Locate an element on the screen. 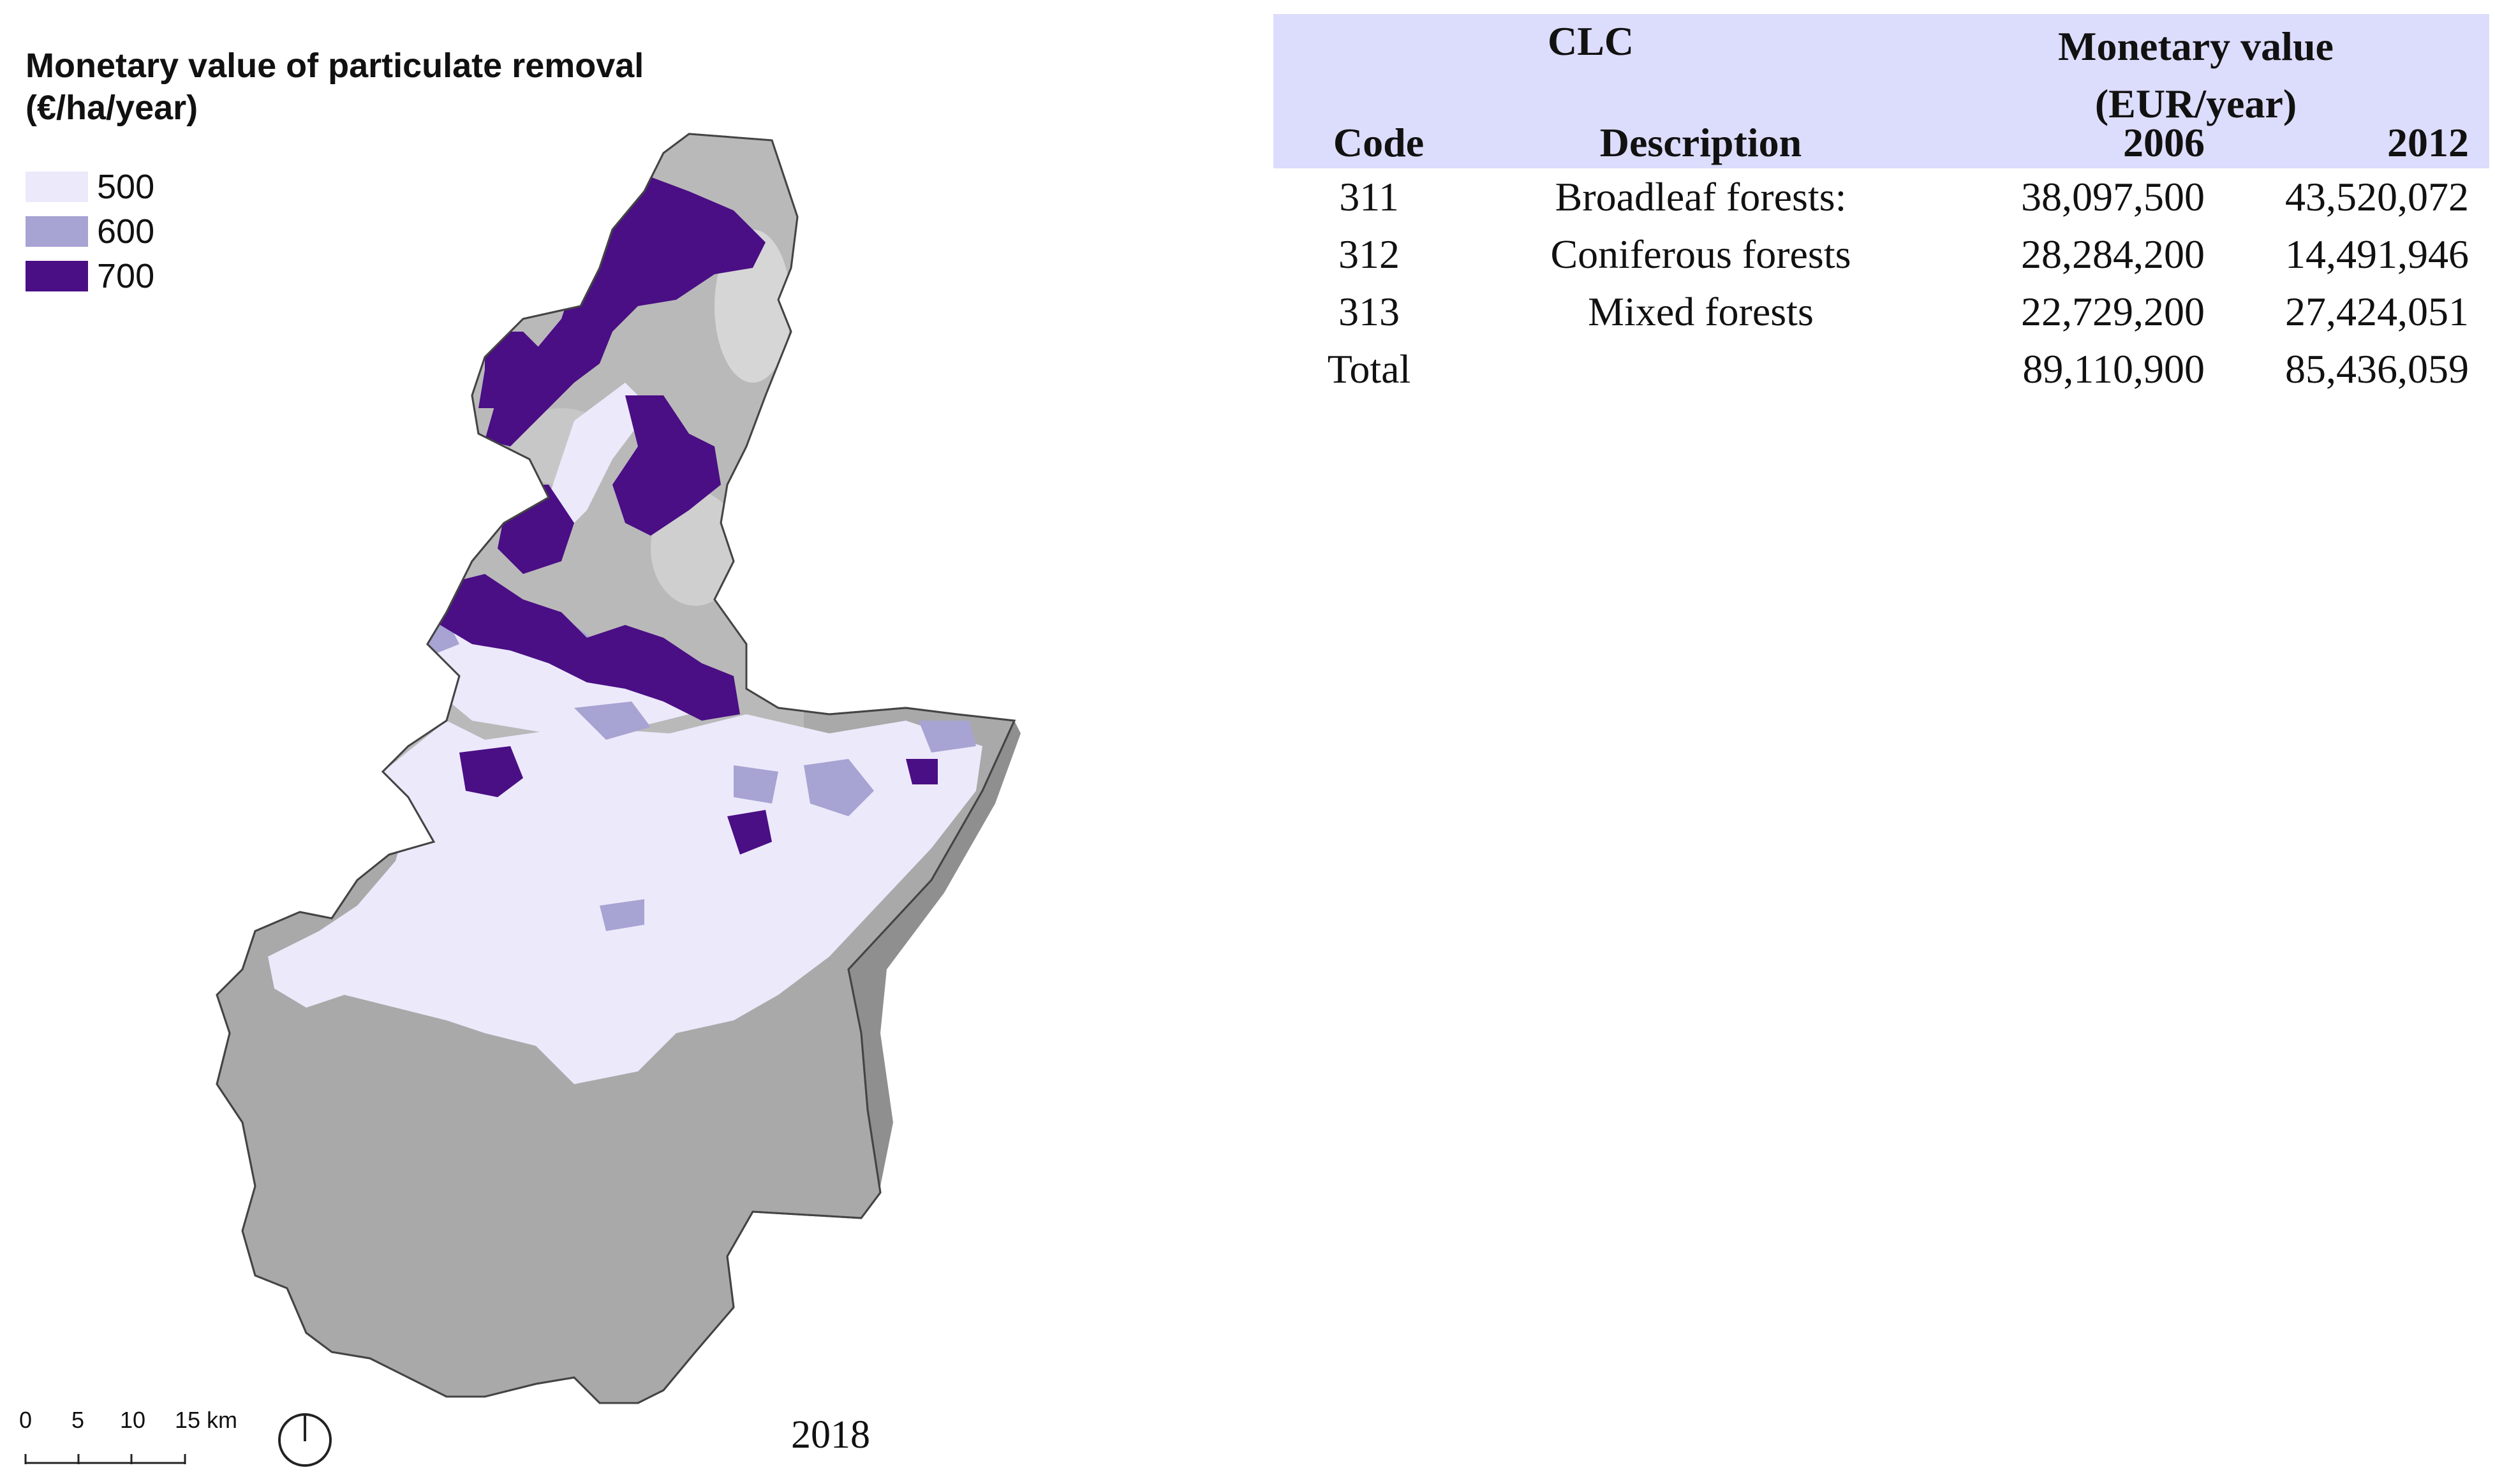 This screenshot has height=1484, width=2495. row-value-2006: 89,110,900 is located at coordinates (2113, 369).